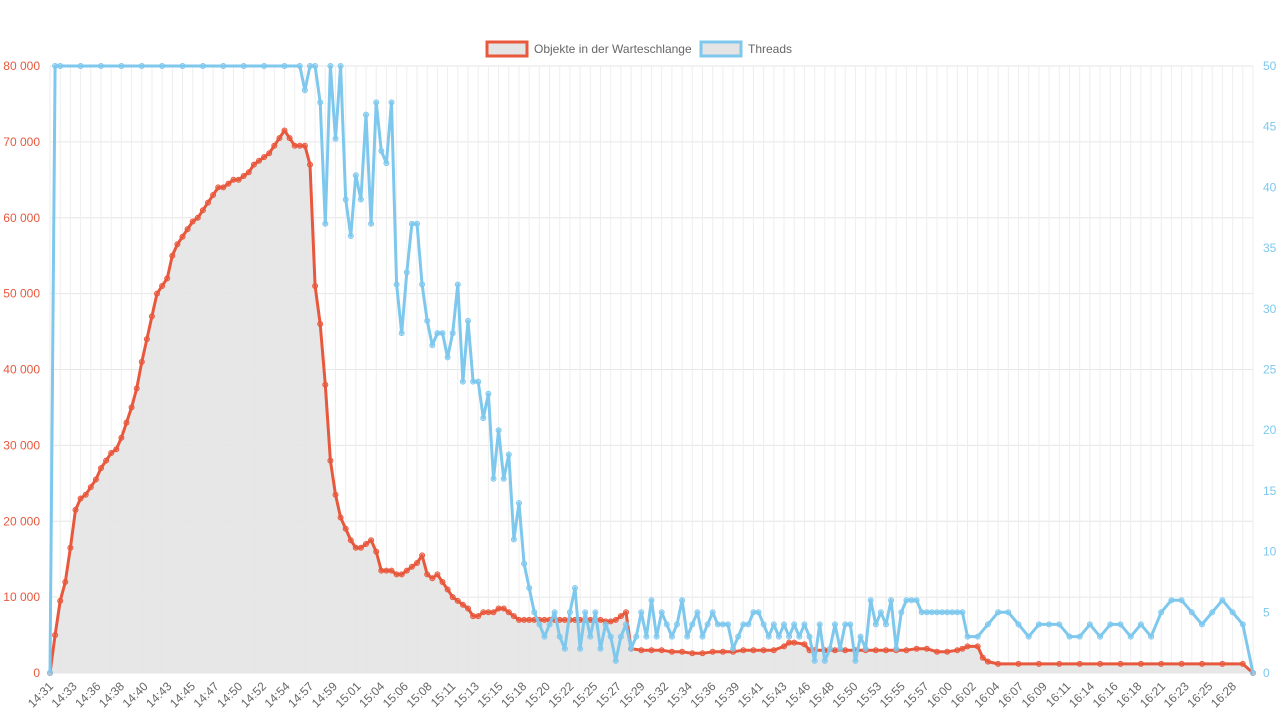  Describe the element at coordinates (1199, 694) in the screenshot. I see `x-tick-label: 16:25` at that location.